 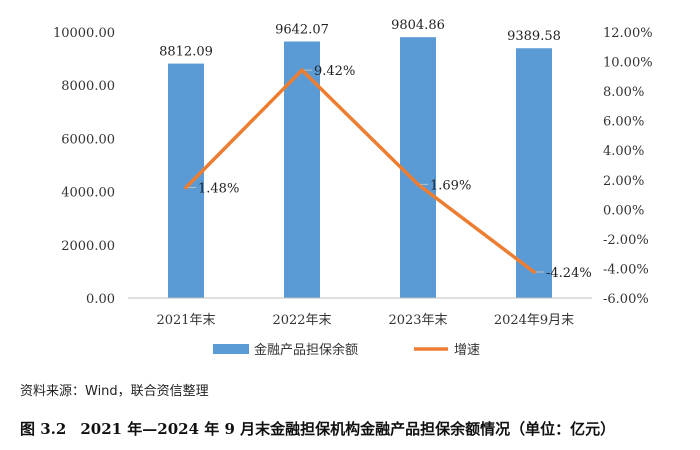 I want to click on legend-label-line: 增速, so click(x=467, y=350).